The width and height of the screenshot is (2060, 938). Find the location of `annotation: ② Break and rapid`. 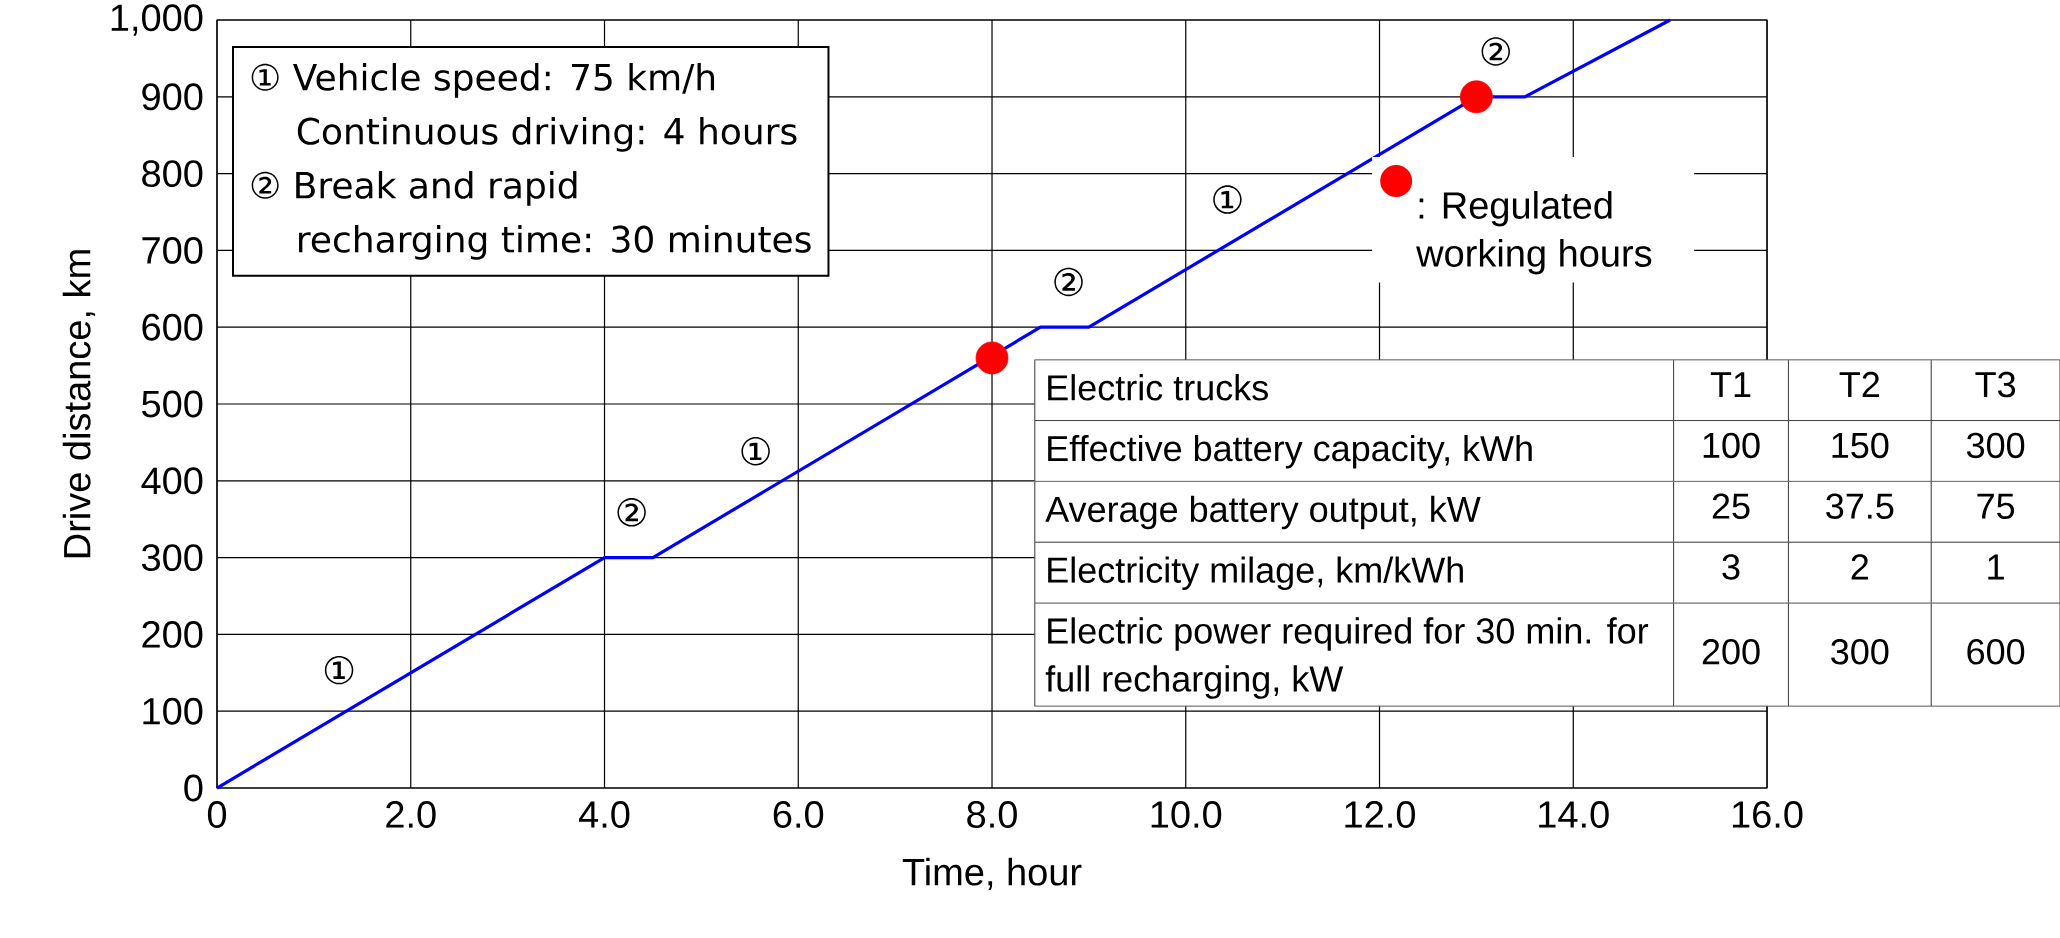

annotation: ② Break and rapid is located at coordinates (414, 188).